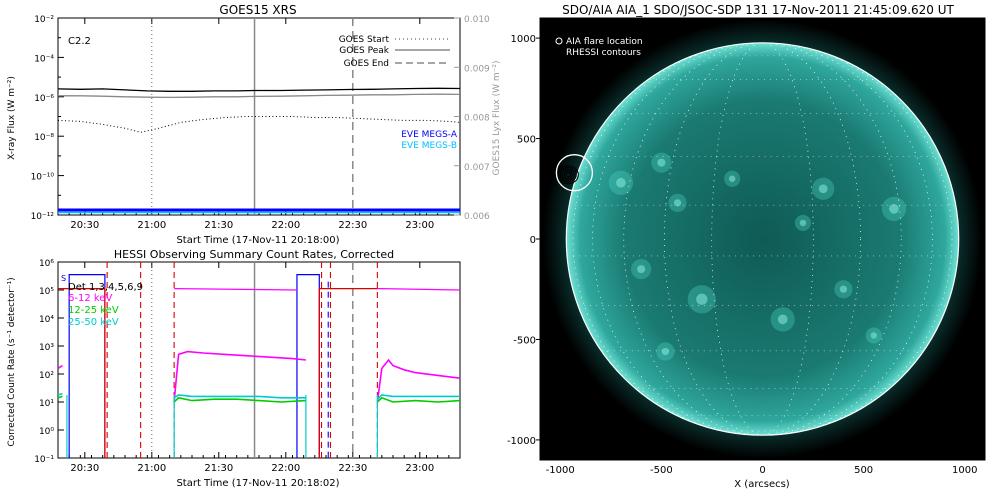 This screenshot has width=1000, height=500. I want to click on hessi-x-axis-label: Start Time (17-Nov-11 20:18:02), so click(257, 483).